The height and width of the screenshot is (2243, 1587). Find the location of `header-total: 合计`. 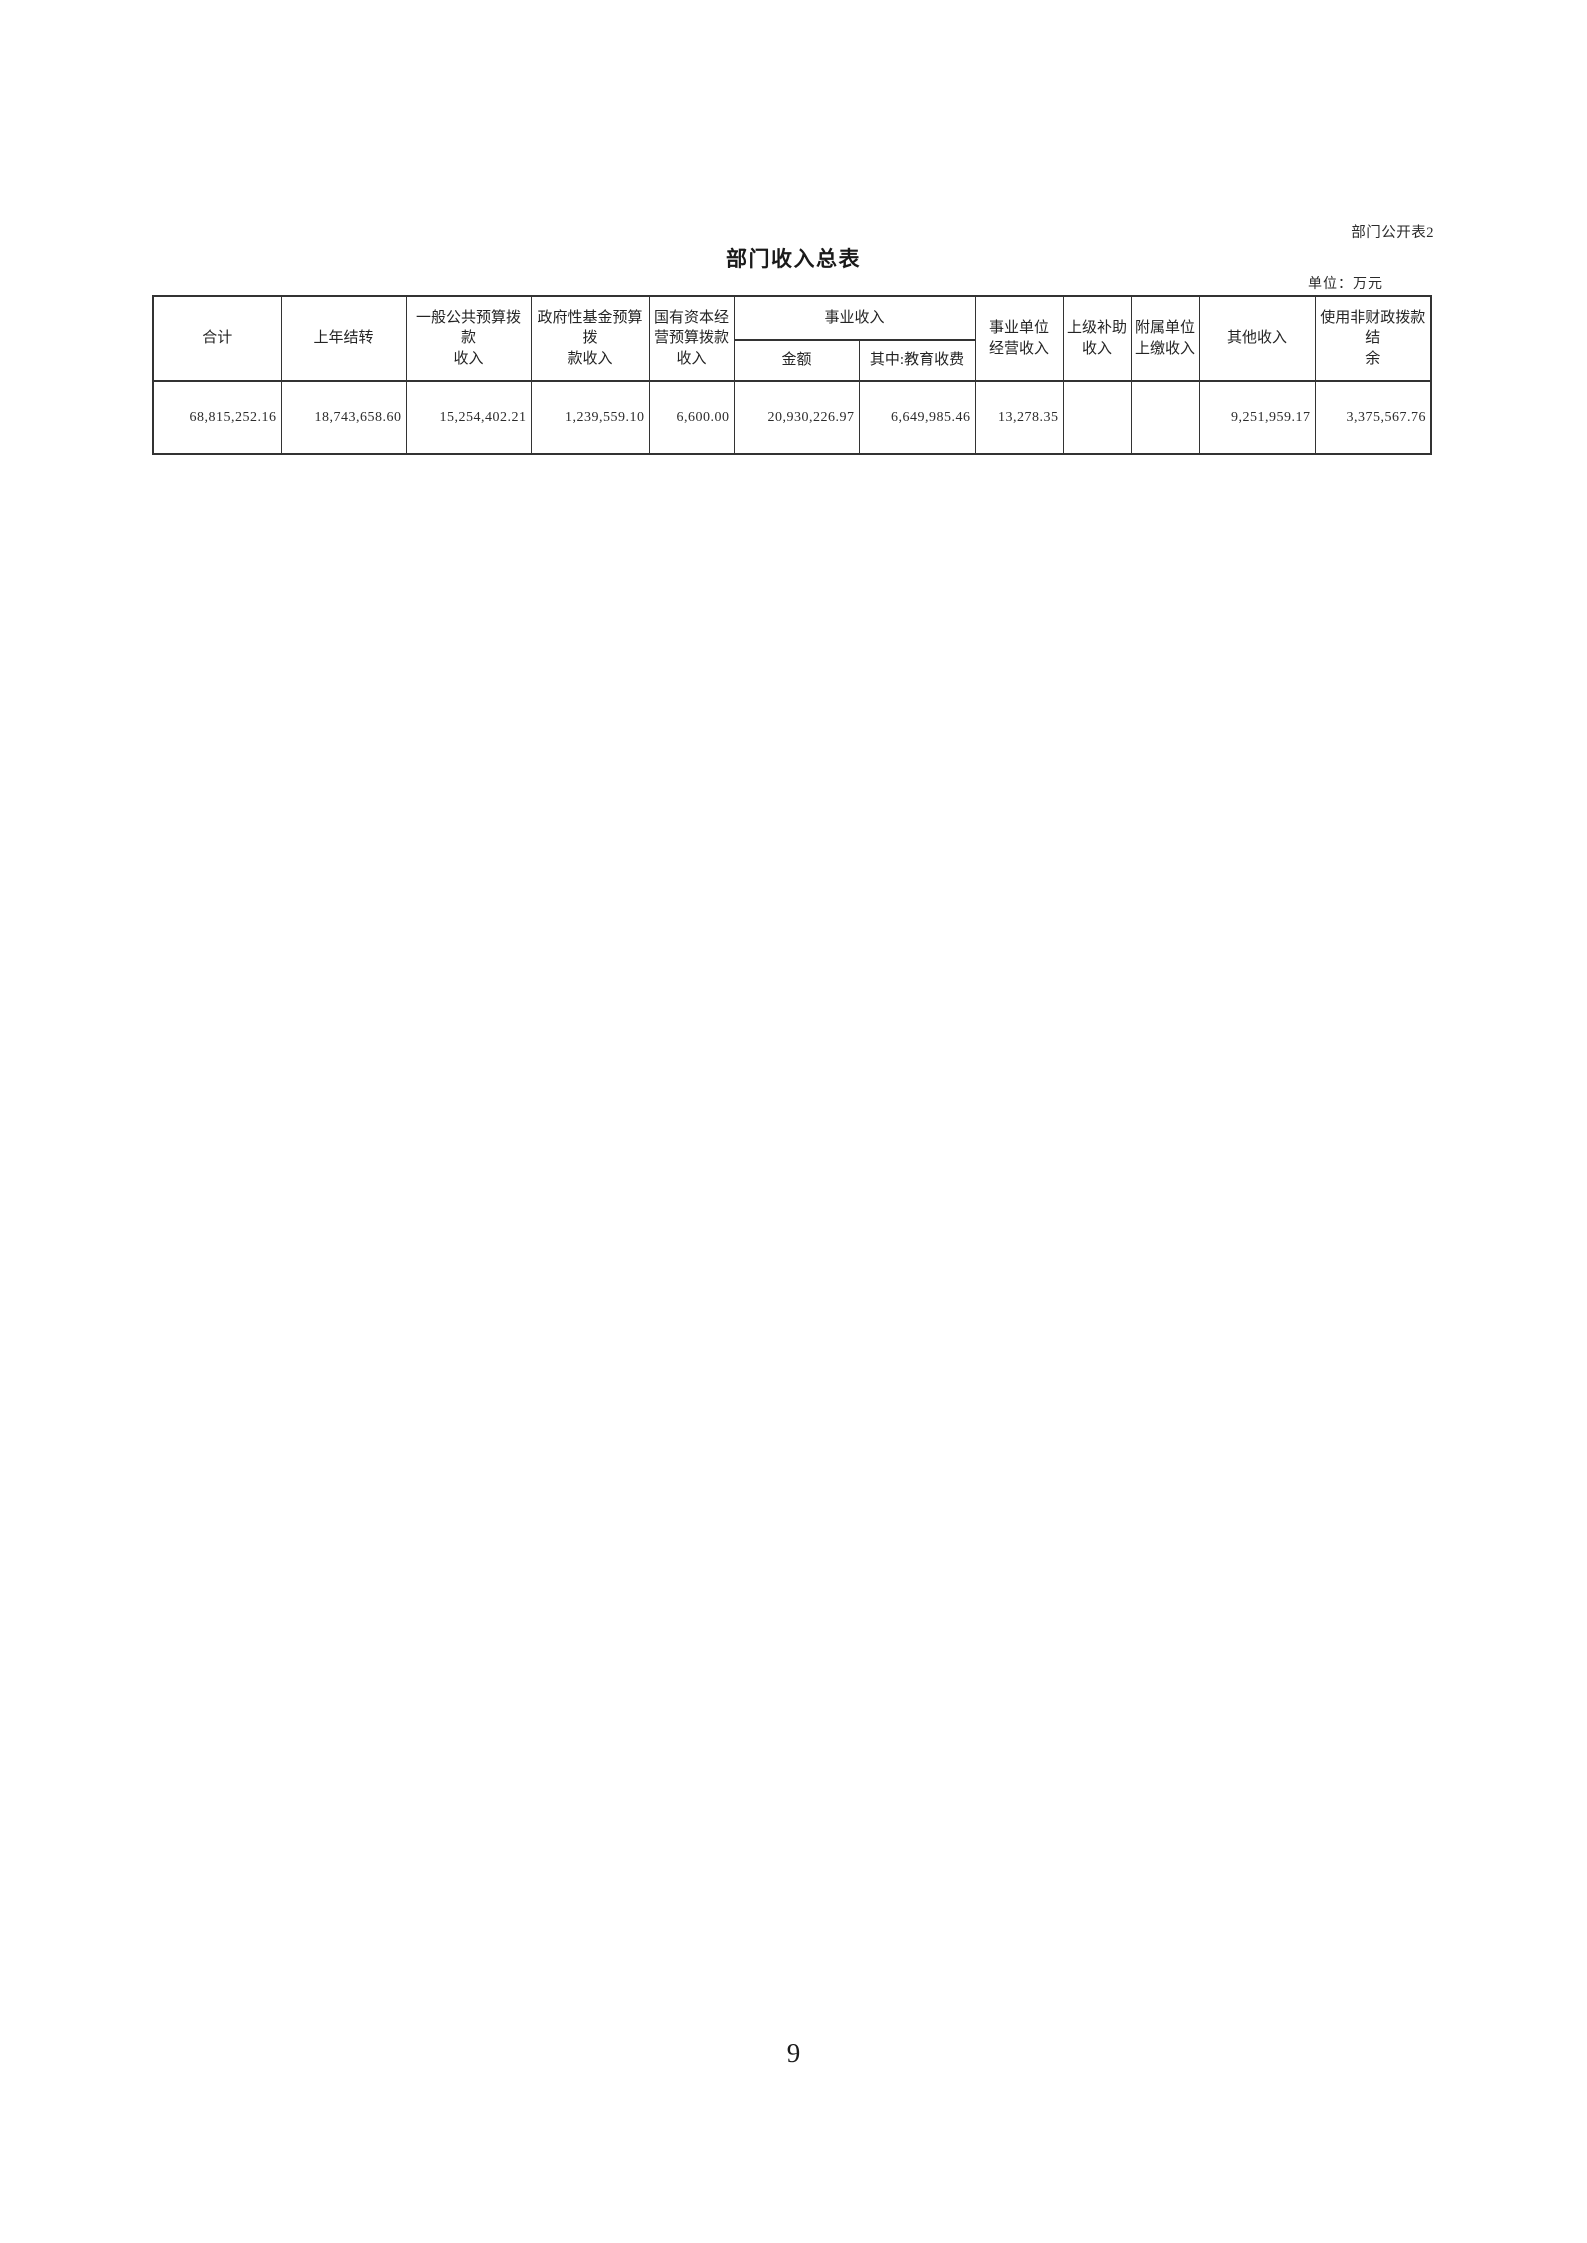

header-total: 合计 is located at coordinates (217, 338).